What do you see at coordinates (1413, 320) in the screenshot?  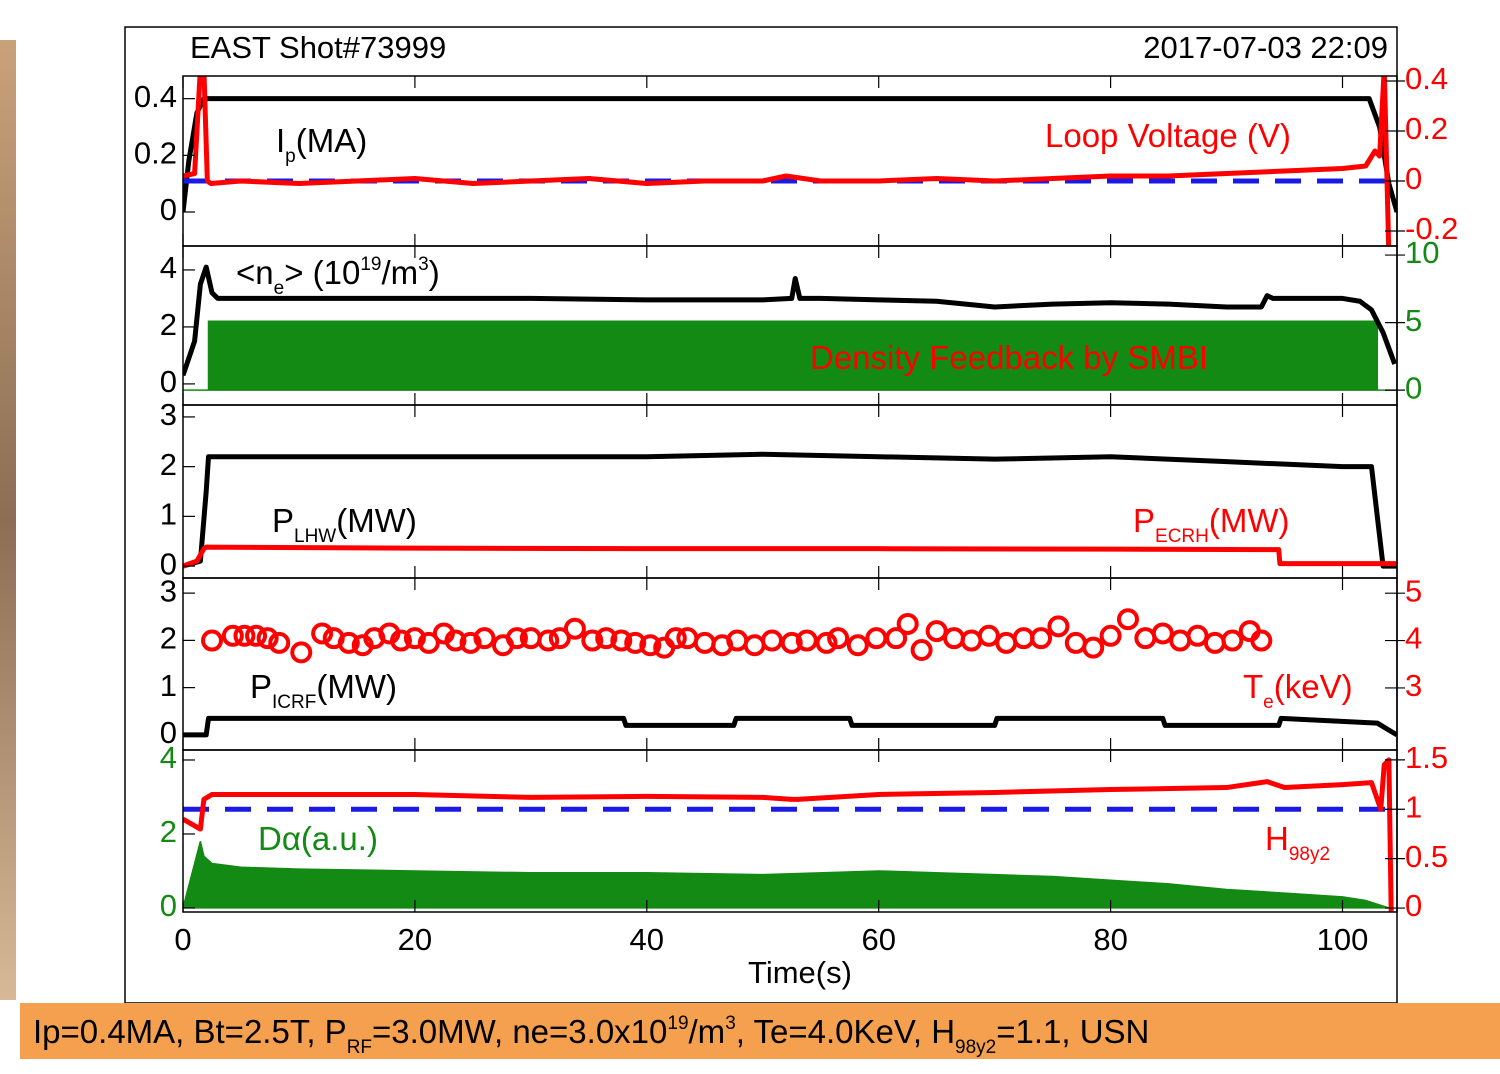 I see `y2-tick-label: 5` at bounding box center [1413, 320].